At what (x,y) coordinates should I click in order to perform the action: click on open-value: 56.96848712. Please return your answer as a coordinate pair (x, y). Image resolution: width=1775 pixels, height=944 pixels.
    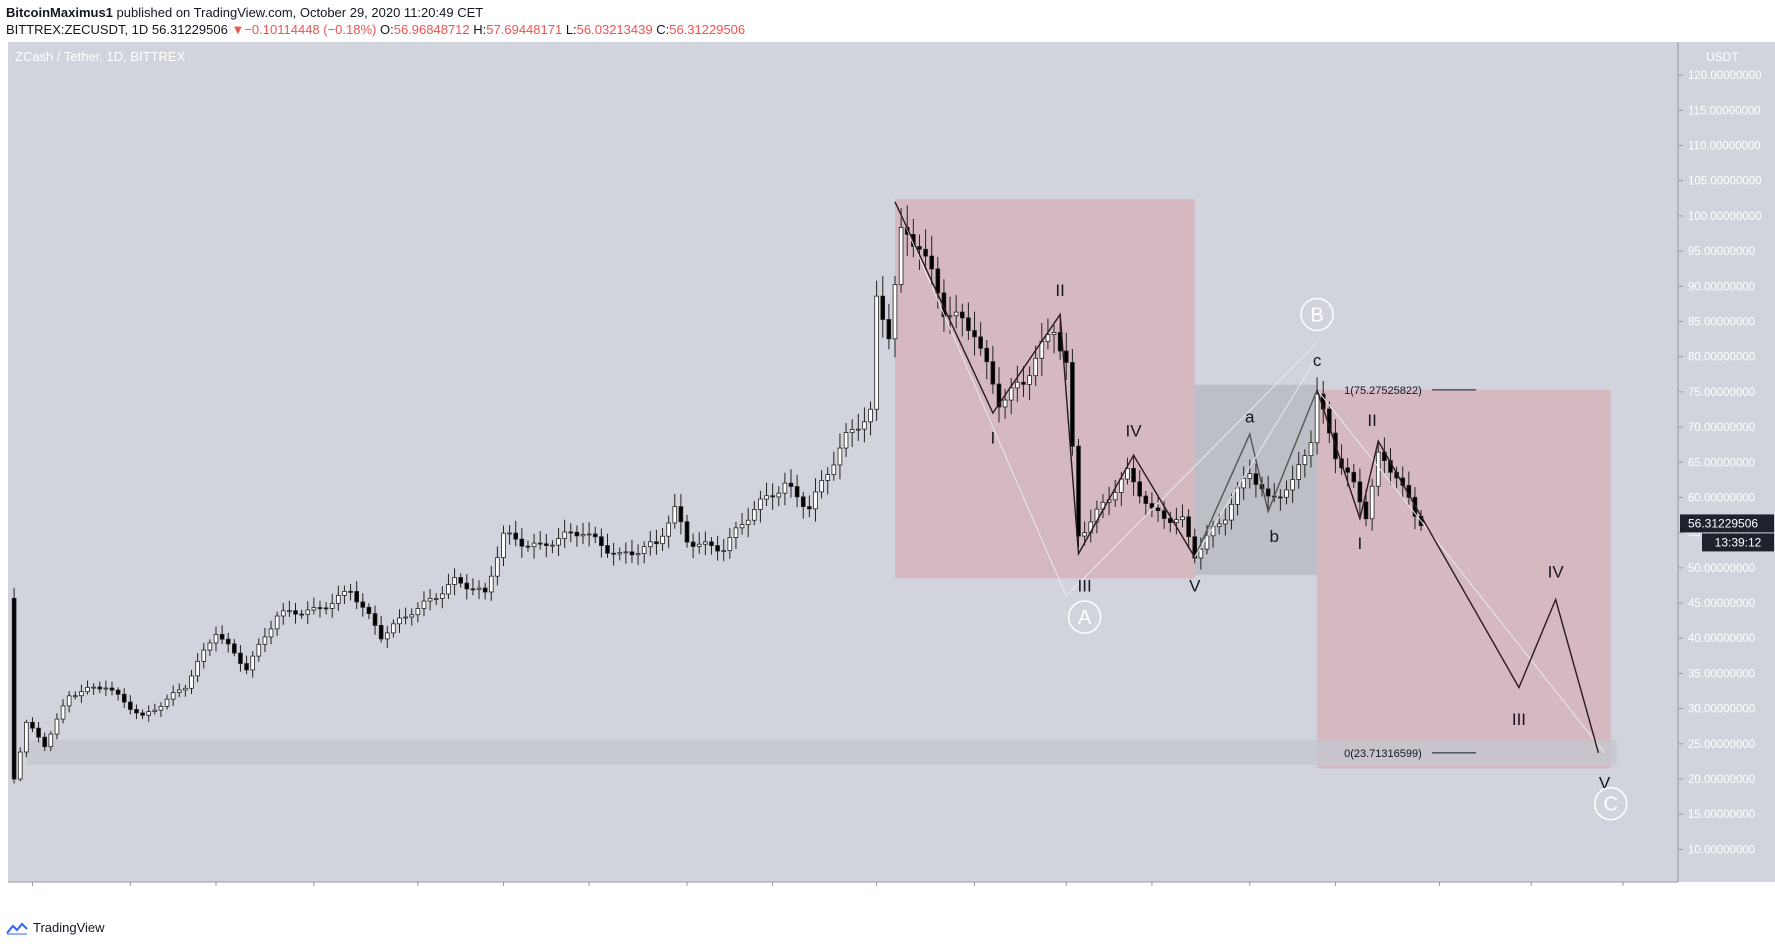
    Looking at the image, I should click on (431, 29).